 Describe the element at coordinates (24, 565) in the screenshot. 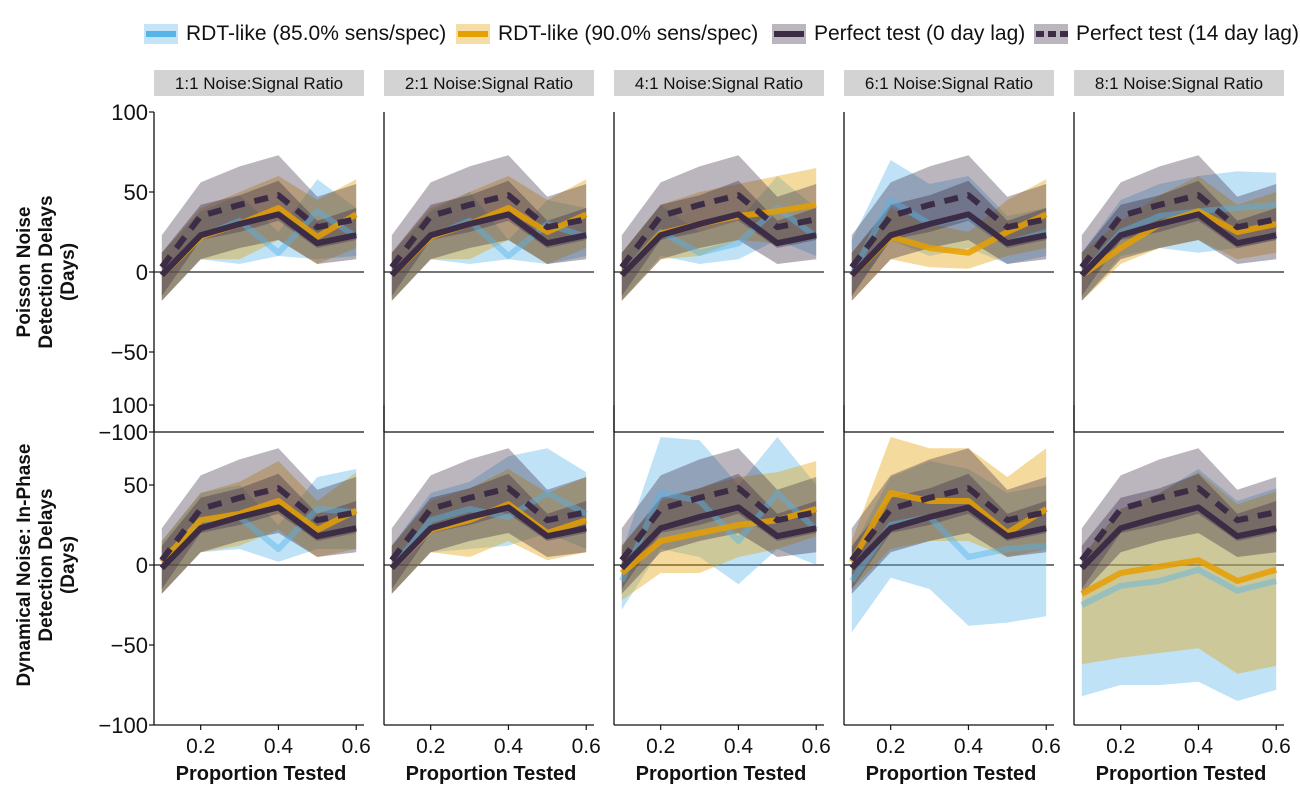

I see `row-label-2-line-1: Dynamical Noise: In-Phase` at that location.